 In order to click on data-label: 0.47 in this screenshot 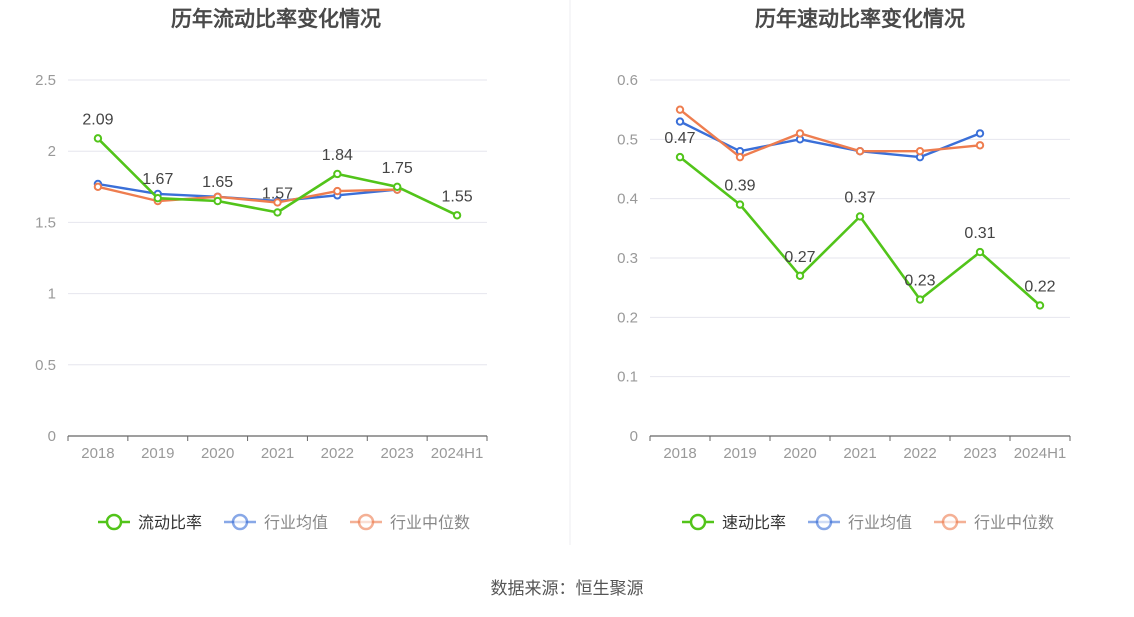, I will do `click(679, 138)`.